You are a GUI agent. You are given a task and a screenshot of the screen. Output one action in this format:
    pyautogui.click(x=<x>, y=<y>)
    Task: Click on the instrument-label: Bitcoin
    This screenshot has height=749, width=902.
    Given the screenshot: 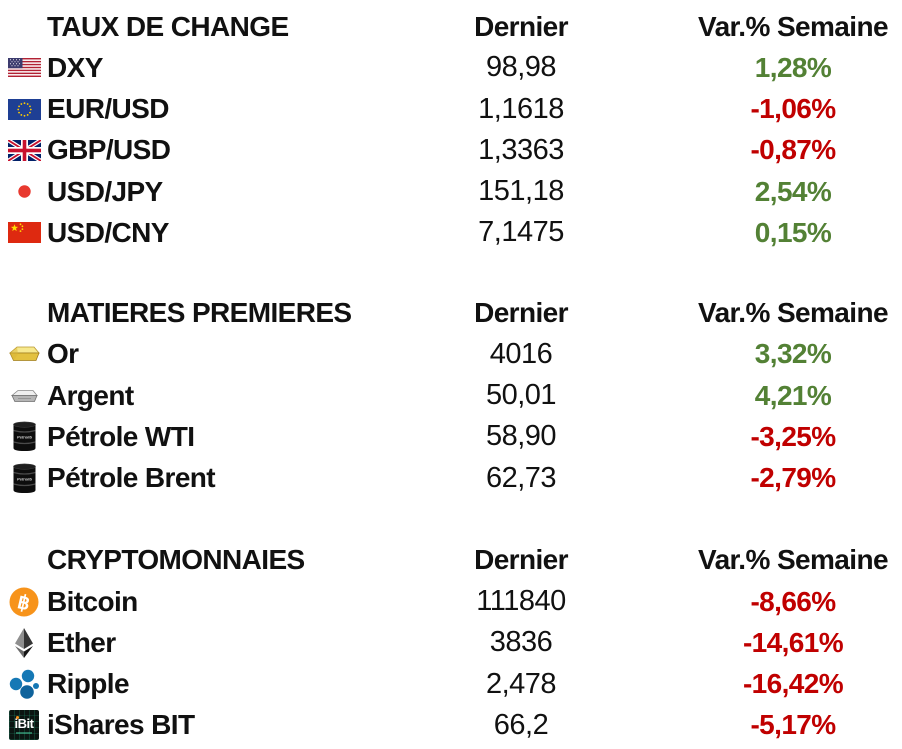 What is the action you would take?
    pyautogui.click(x=92, y=601)
    